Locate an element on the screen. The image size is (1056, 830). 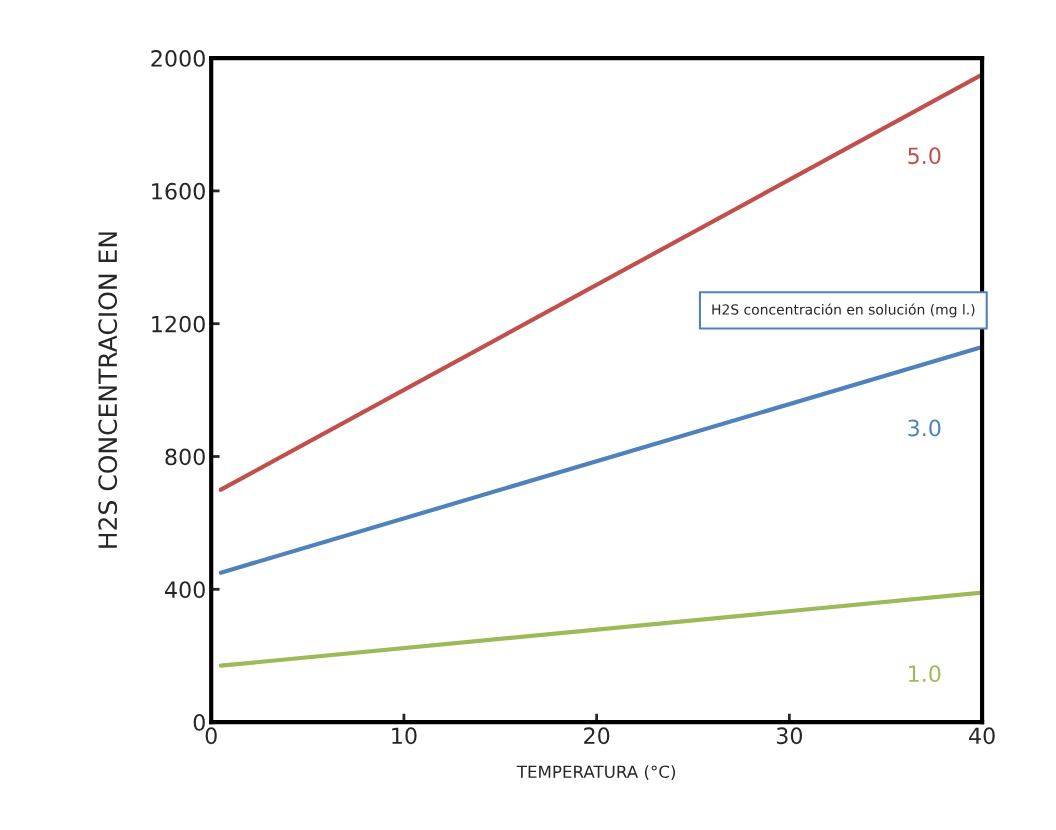
x-tick-label: 30 is located at coordinates (789, 736).